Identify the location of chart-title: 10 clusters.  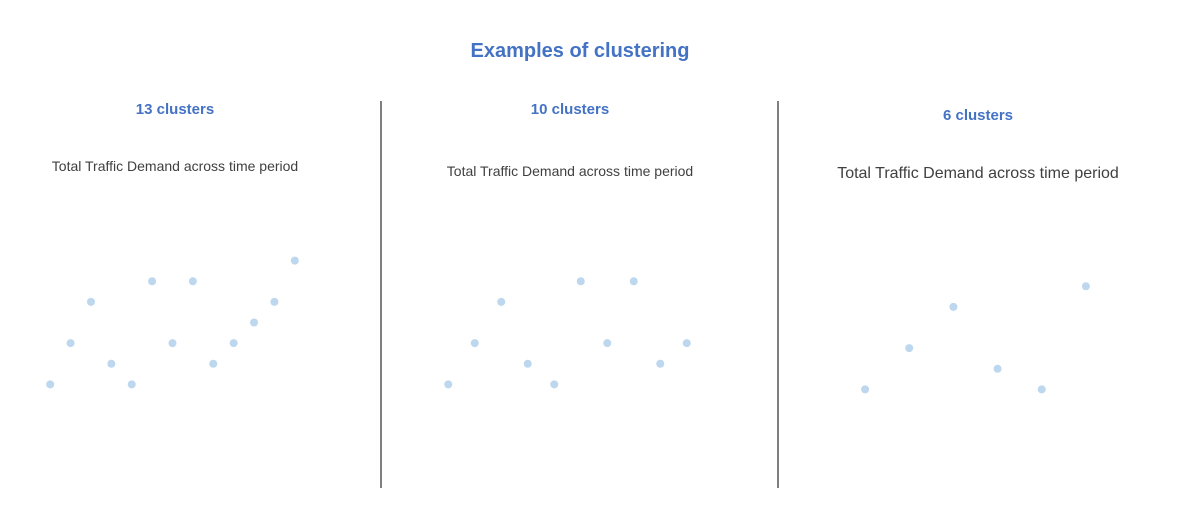
(570, 109).